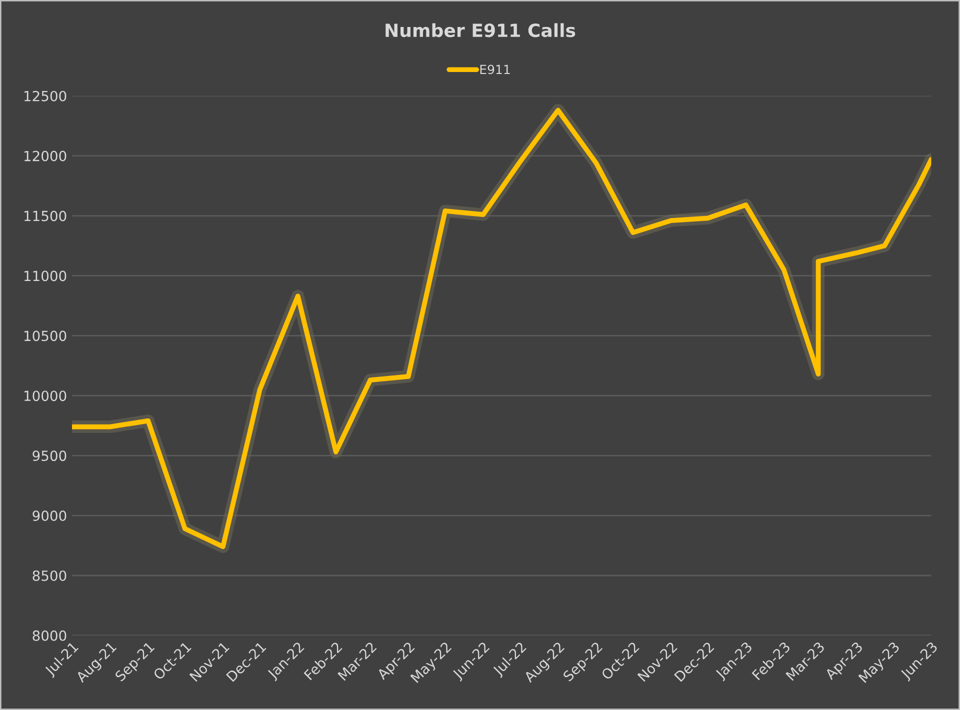  I want to click on y-tick-label: 12000, so click(45, 156).